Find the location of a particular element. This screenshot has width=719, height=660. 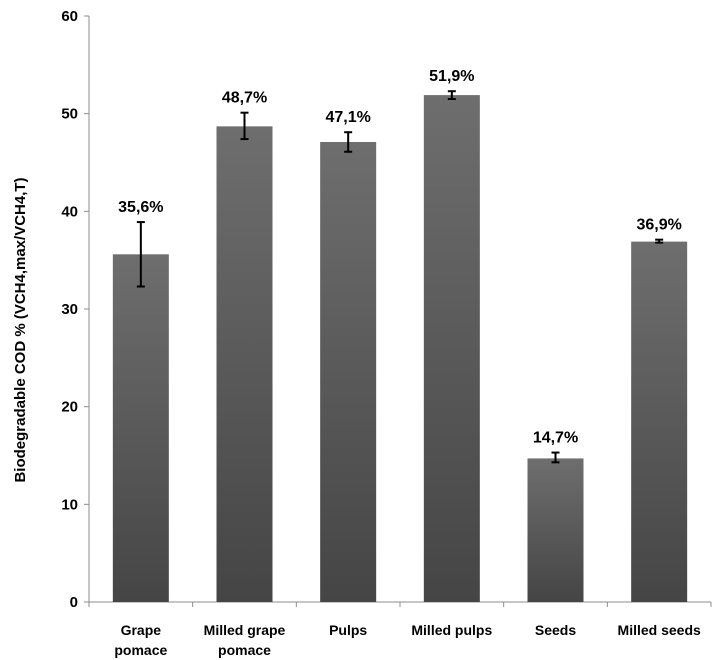

data-label: 47,1% is located at coordinates (347, 117).